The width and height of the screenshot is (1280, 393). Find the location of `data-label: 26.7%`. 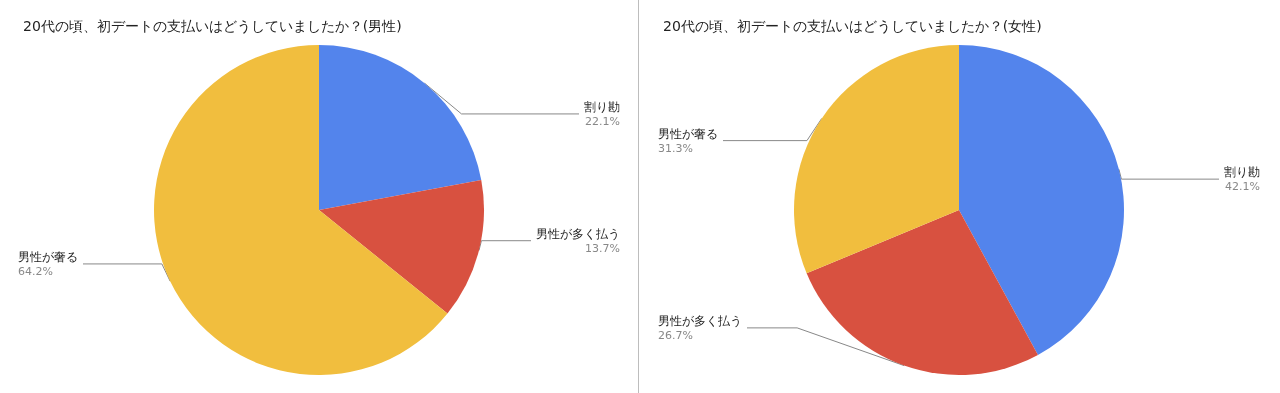

data-label: 26.7% is located at coordinates (675, 335).